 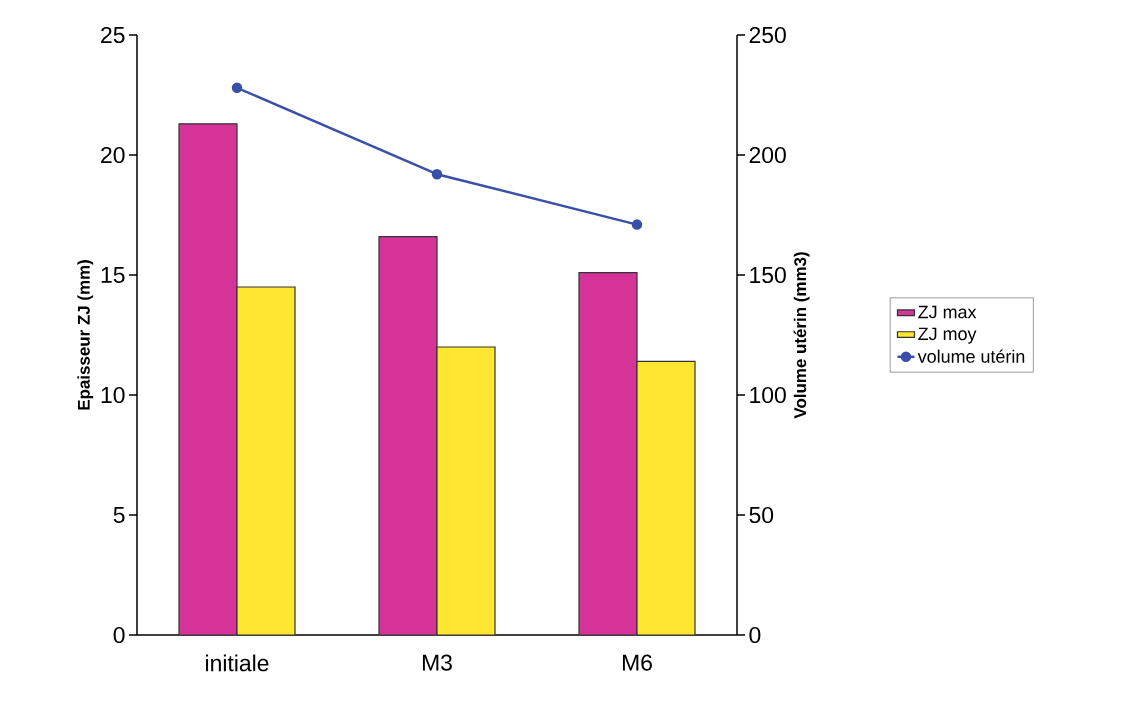 What do you see at coordinates (113, 155) in the screenshot?
I see `y-tick-label: 20` at bounding box center [113, 155].